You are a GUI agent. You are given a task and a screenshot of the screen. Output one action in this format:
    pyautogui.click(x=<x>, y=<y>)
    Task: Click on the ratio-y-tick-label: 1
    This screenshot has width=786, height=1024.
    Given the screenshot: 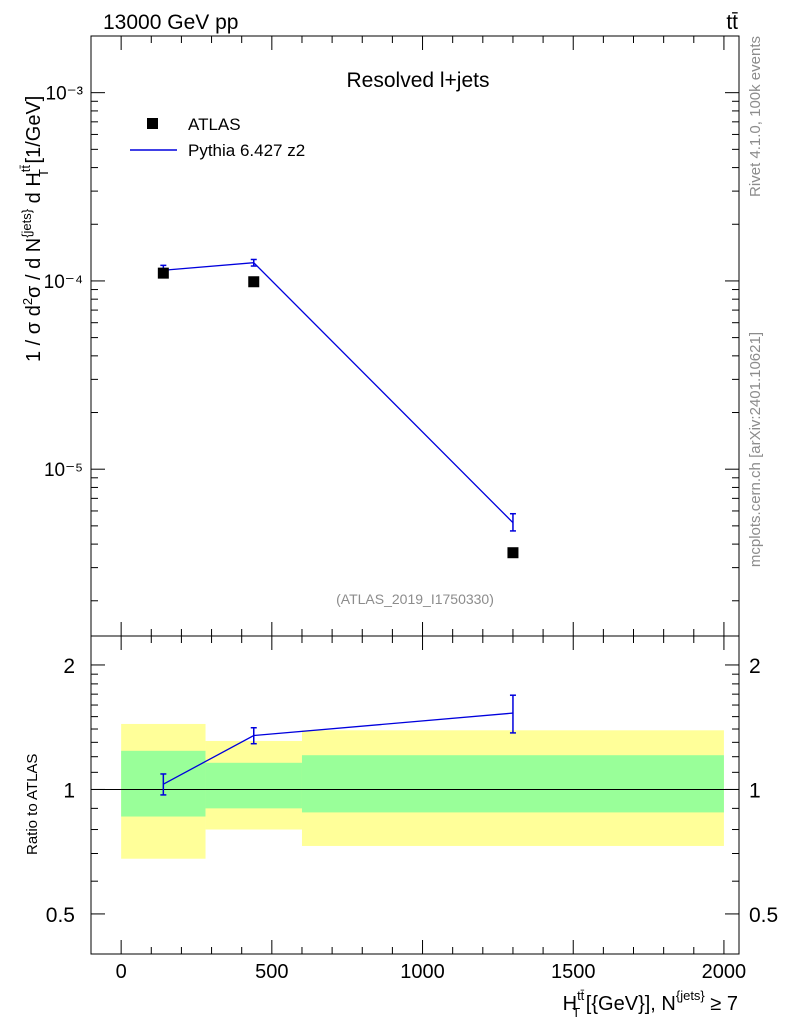 What is the action you would take?
    pyautogui.click(x=69, y=790)
    